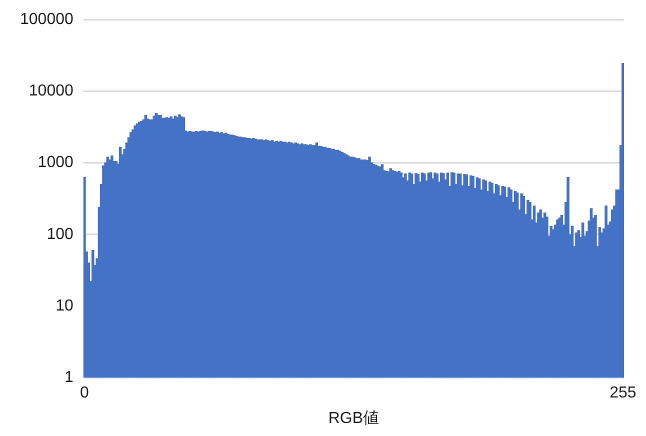  Describe the element at coordinates (65, 305) in the screenshot. I see `y-tick-label: 10` at that location.